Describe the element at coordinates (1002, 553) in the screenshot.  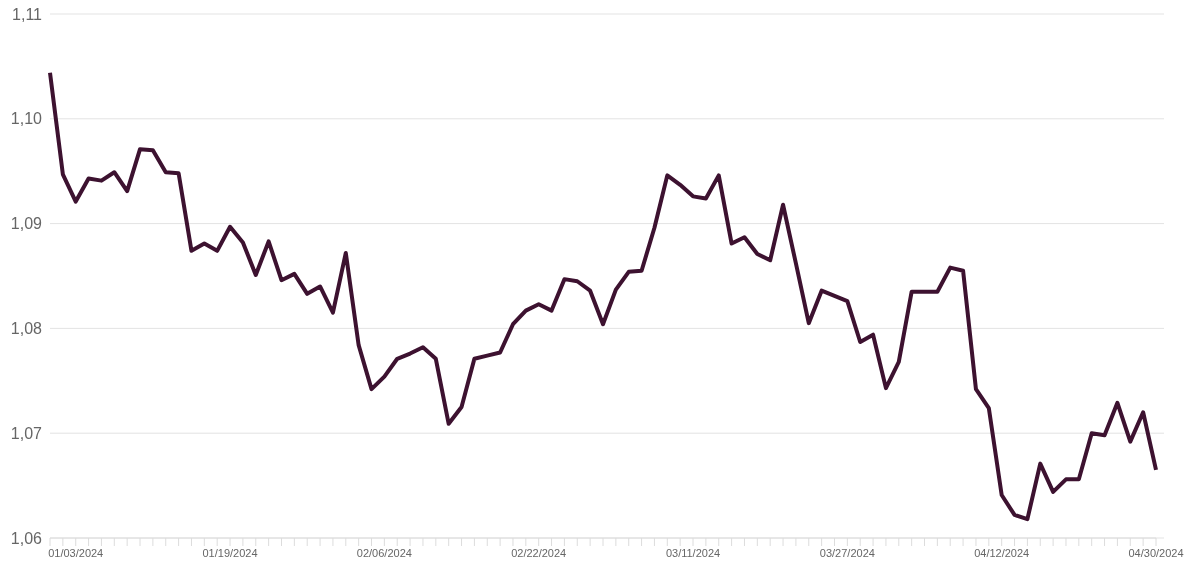
I see `x-tick-label: 04/12/2024` at that location.